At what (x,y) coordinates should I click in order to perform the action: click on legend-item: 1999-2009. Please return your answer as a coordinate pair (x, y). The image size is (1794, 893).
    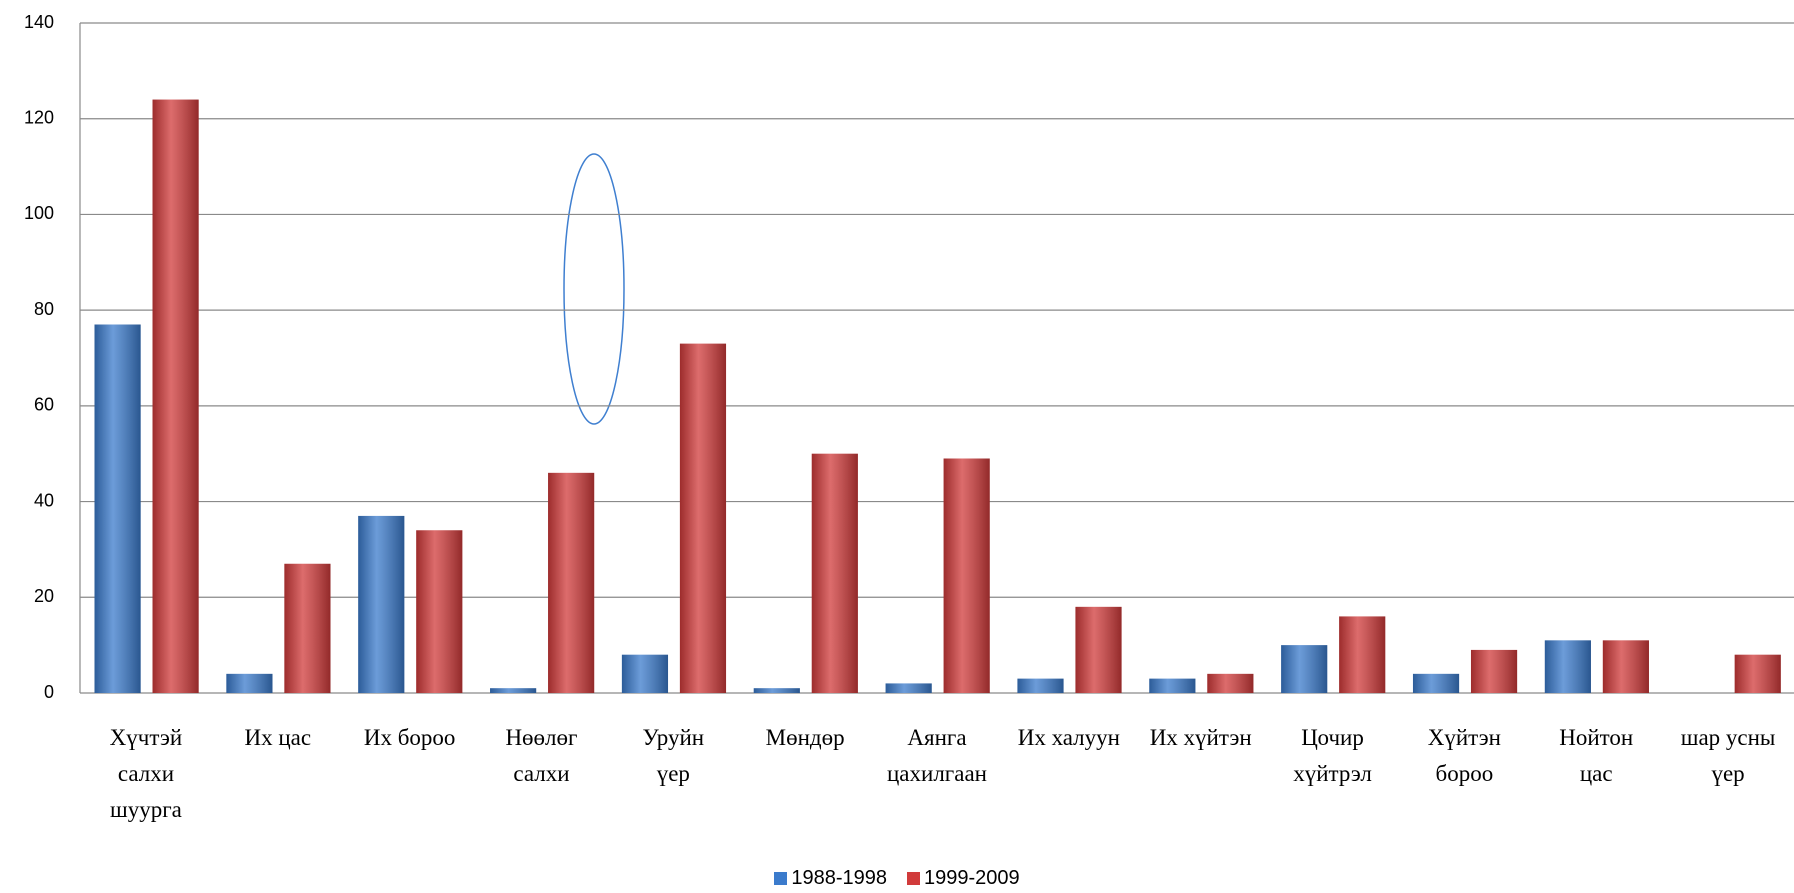
    Looking at the image, I should click on (963, 878).